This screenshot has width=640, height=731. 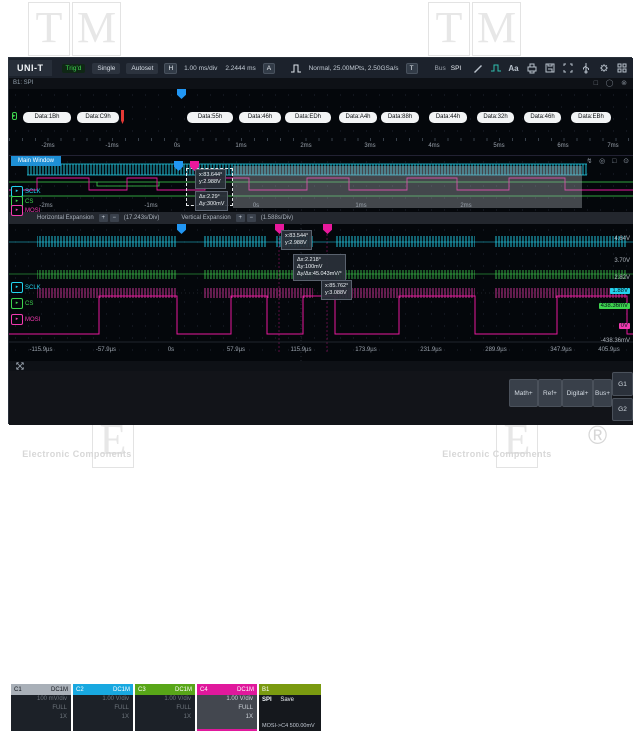 What do you see at coordinates (523, 393) in the screenshot?
I see `math-add-button: Math+` at bounding box center [523, 393].